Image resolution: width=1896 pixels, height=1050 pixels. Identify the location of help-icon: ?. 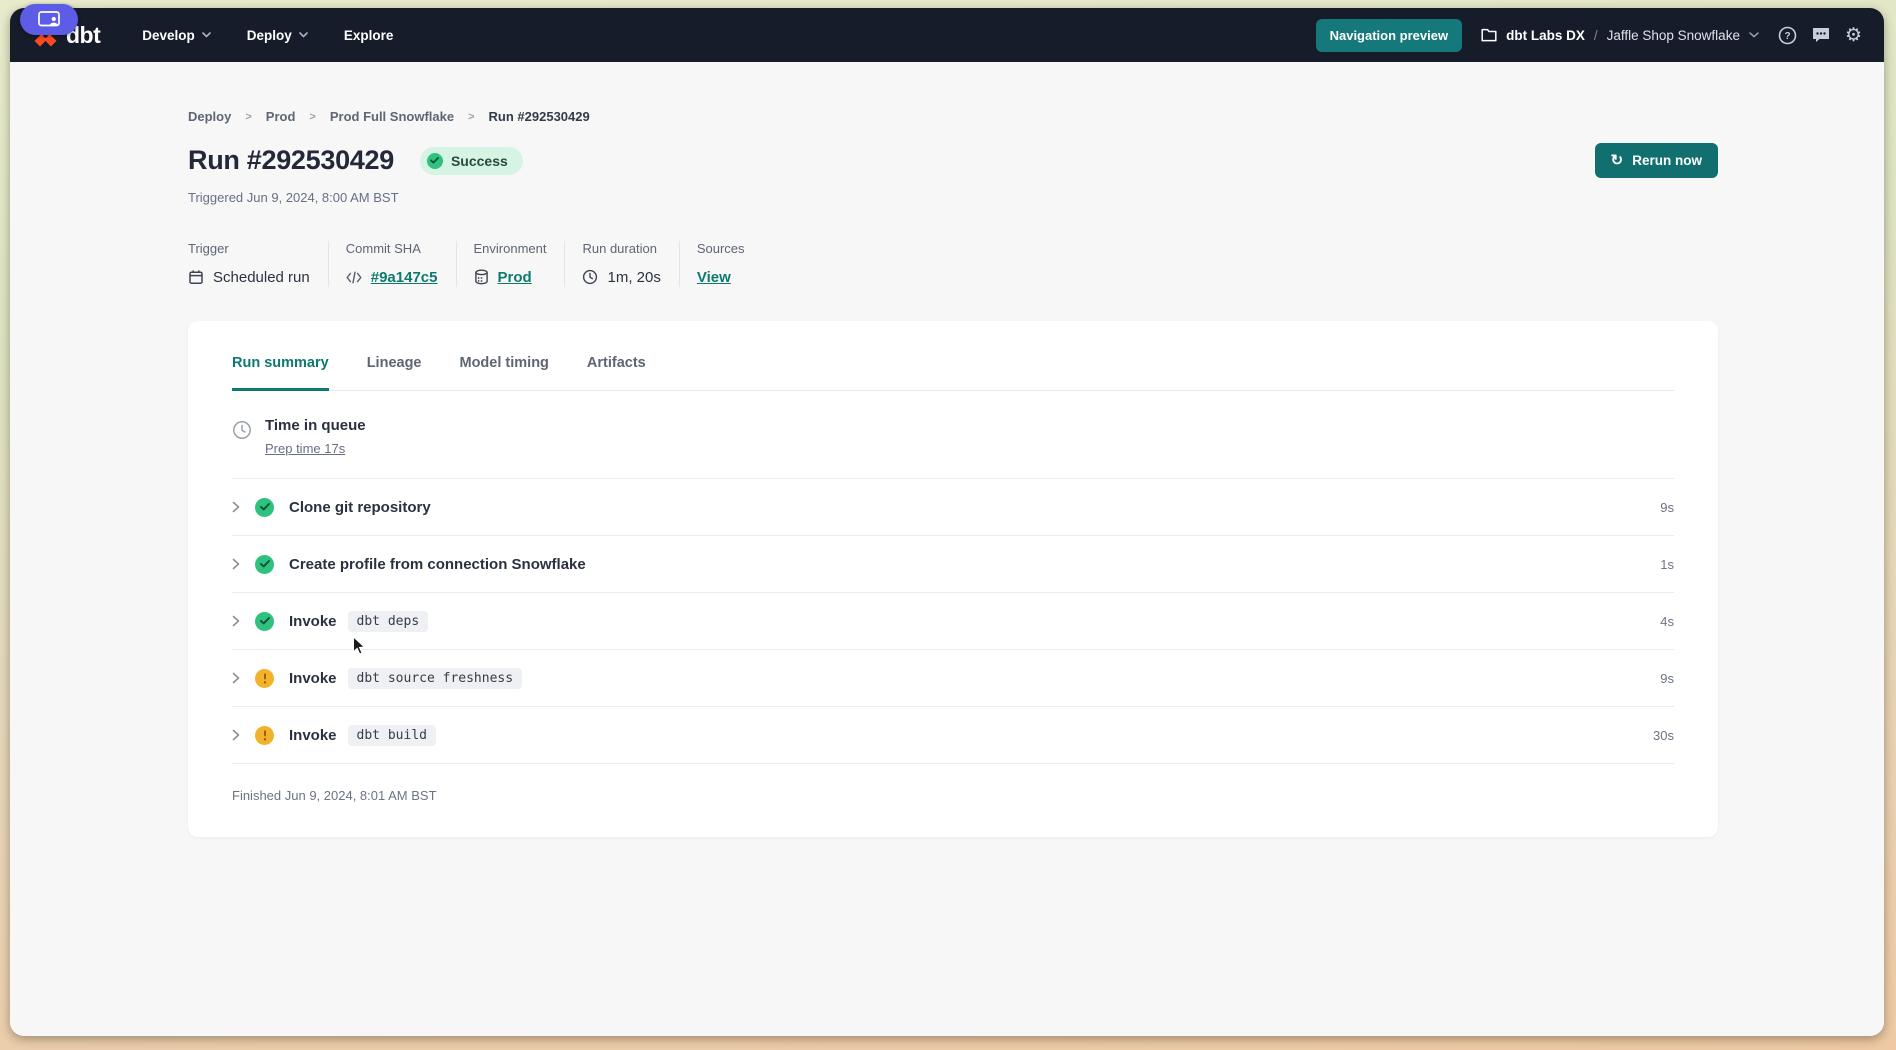
(1787, 35).